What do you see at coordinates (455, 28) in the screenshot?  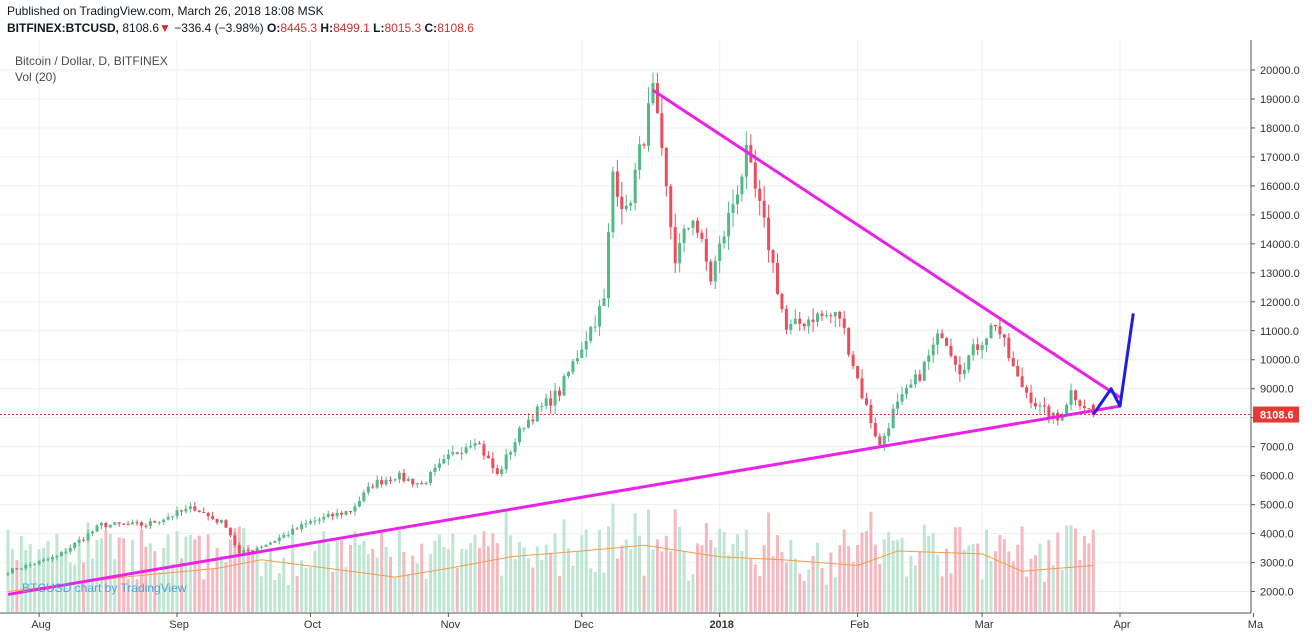 I see `close-value: 8108.6` at bounding box center [455, 28].